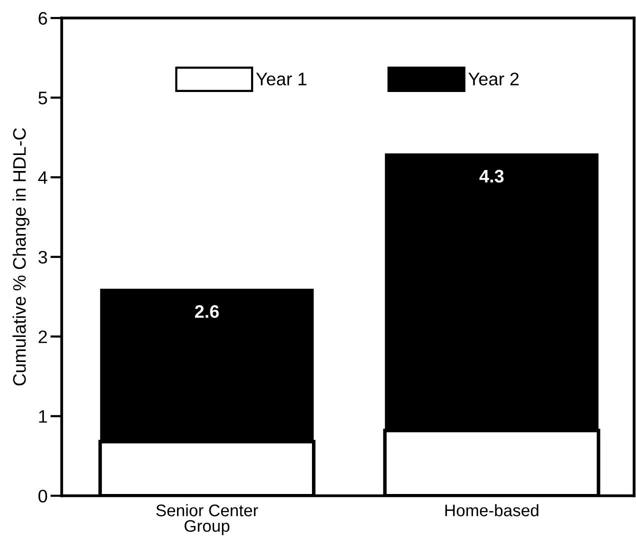 Image resolution: width=636 pixels, height=546 pixels. I want to click on legend-label: Year 2, so click(493, 79).